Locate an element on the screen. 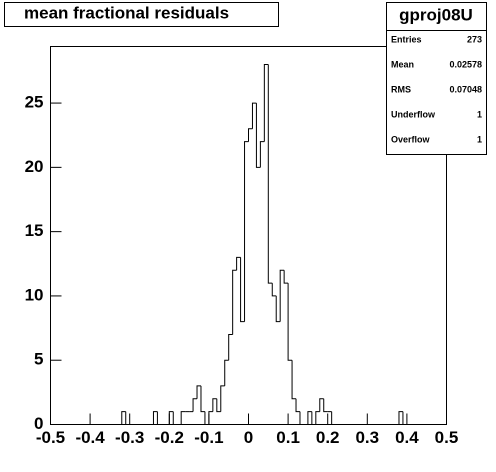  x-tick-label: -0.5 is located at coordinates (50, 437).